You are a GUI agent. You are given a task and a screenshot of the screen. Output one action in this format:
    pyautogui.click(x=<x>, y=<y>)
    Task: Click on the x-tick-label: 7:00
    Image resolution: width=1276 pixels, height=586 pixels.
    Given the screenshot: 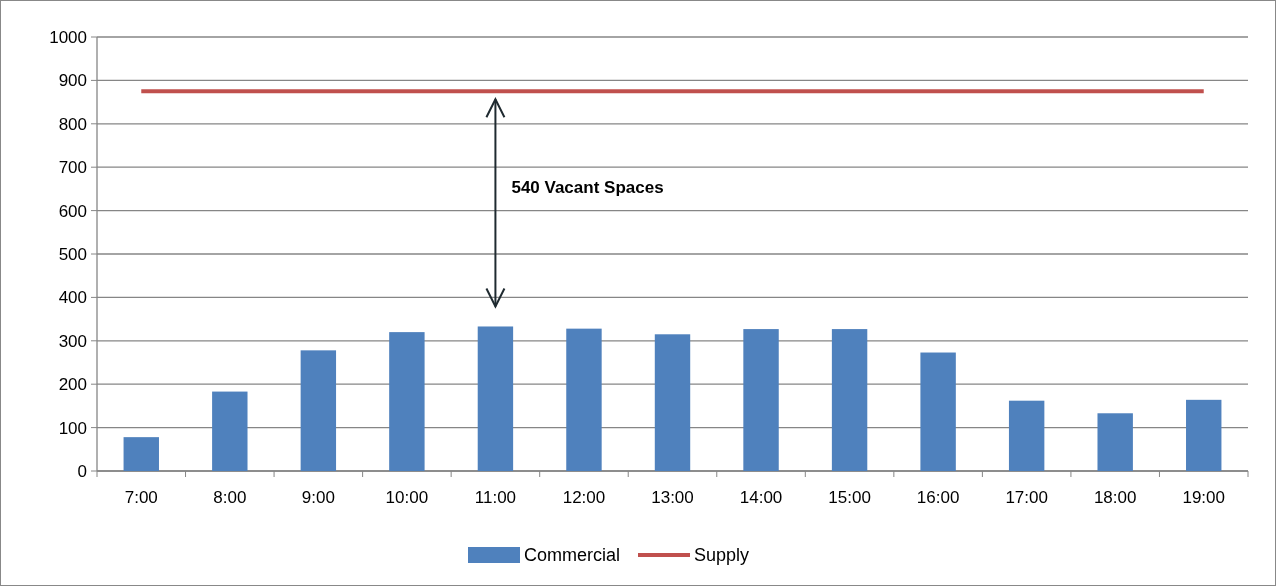 What is the action you would take?
    pyautogui.click(x=141, y=497)
    